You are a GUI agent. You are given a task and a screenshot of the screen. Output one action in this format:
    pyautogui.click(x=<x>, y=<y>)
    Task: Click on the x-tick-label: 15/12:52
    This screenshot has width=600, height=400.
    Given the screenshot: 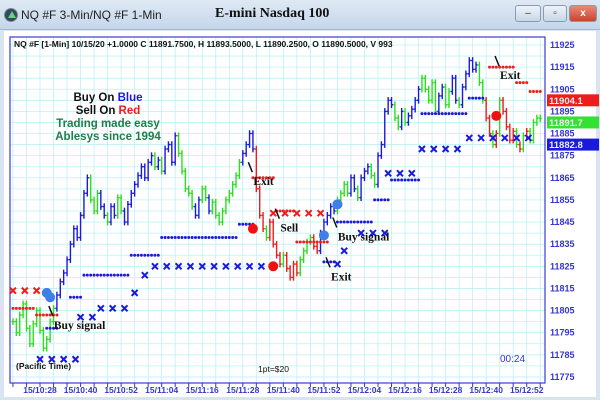 What is the action you would take?
    pyautogui.click(x=527, y=390)
    